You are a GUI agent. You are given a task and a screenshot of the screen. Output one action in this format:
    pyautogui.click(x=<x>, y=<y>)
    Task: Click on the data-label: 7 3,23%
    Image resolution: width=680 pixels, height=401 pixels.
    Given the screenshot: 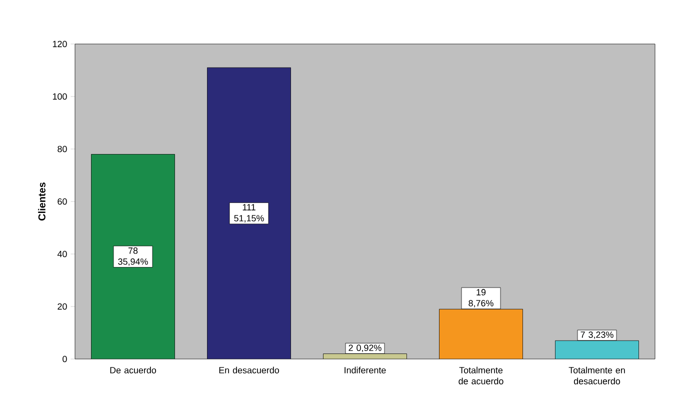 What is the action you would take?
    pyautogui.click(x=597, y=335)
    